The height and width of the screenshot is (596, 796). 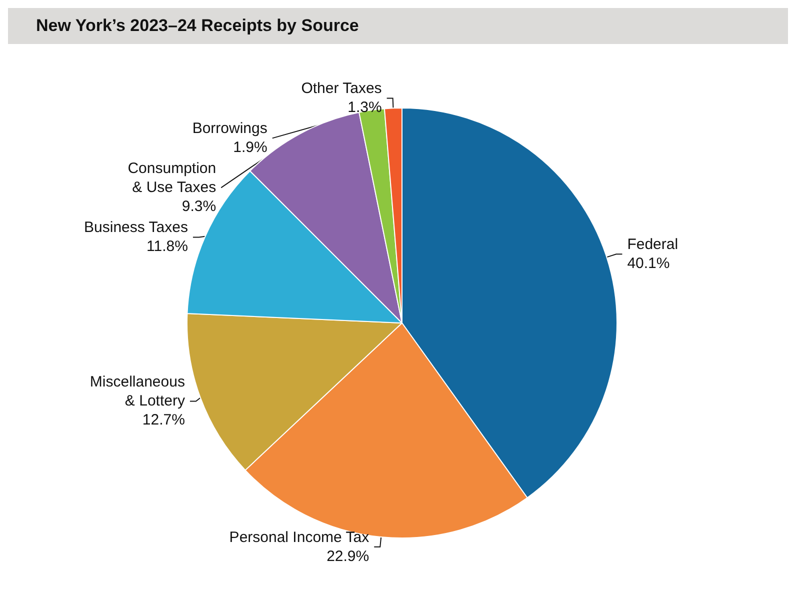 What do you see at coordinates (230, 129) in the screenshot?
I see `slice-label: Borrowings` at bounding box center [230, 129].